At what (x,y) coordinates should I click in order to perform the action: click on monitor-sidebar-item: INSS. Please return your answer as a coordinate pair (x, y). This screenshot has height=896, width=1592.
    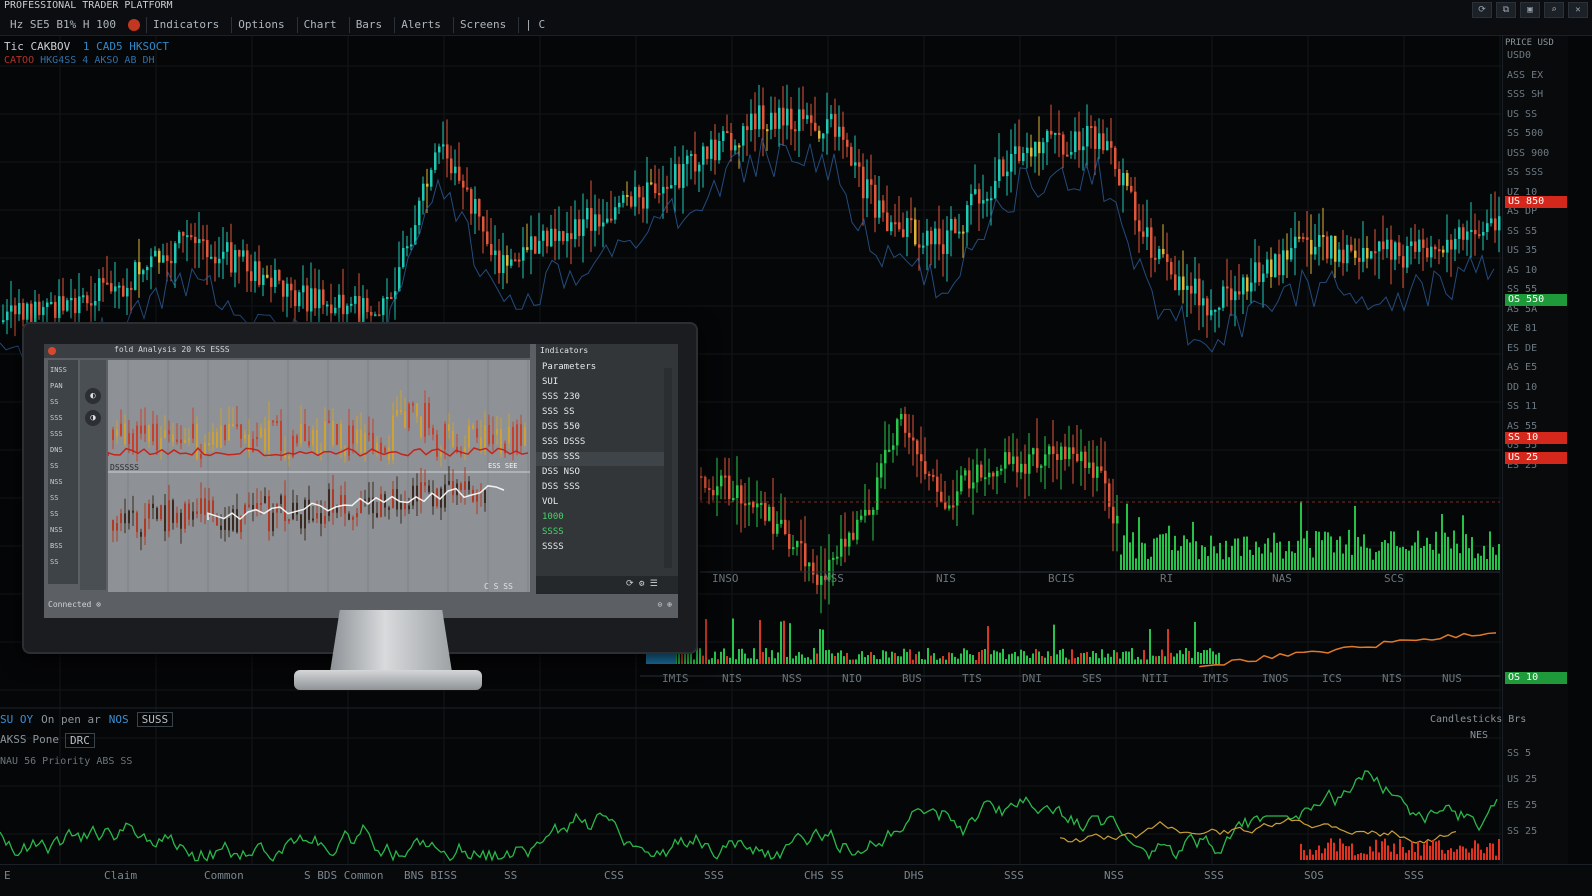
    Looking at the image, I should click on (58, 370).